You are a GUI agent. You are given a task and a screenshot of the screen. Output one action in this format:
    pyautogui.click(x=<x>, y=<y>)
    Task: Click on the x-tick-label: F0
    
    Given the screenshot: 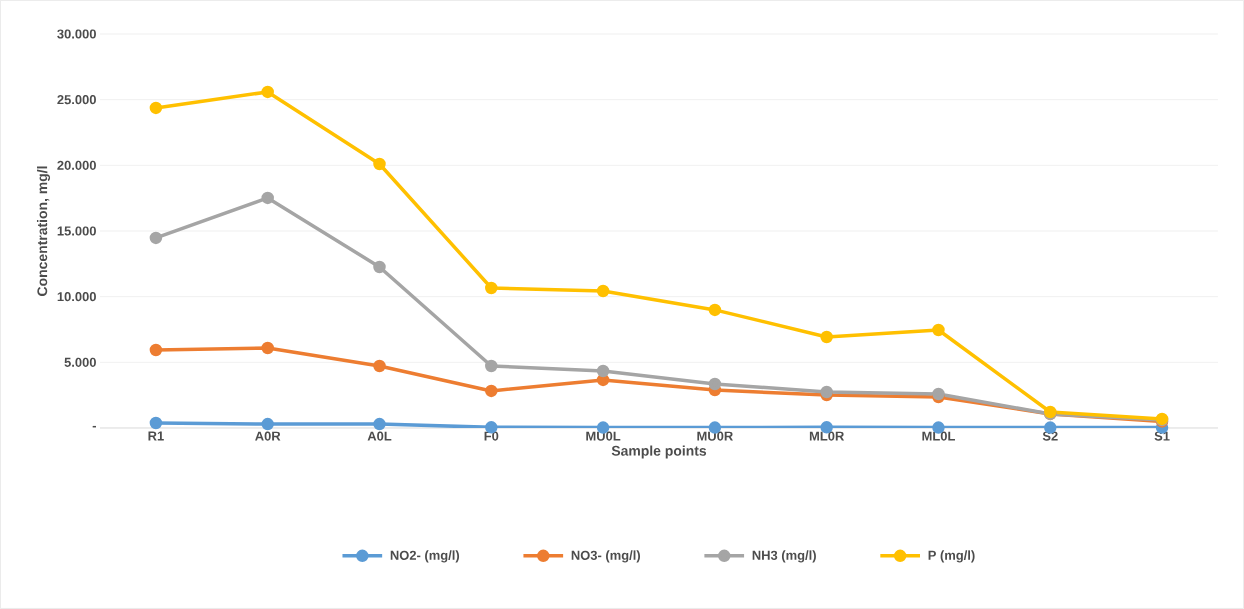 What is the action you would take?
    pyautogui.click(x=491, y=436)
    